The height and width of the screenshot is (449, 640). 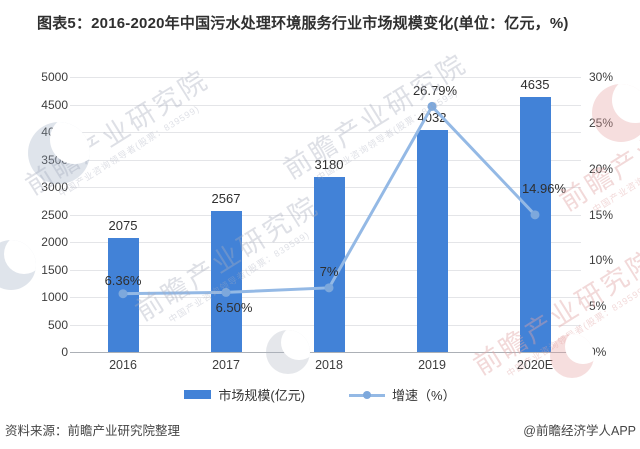 What do you see at coordinates (601, 260) in the screenshot?
I see `right-axis-tick: 10%` at bounding box center [601, 260].